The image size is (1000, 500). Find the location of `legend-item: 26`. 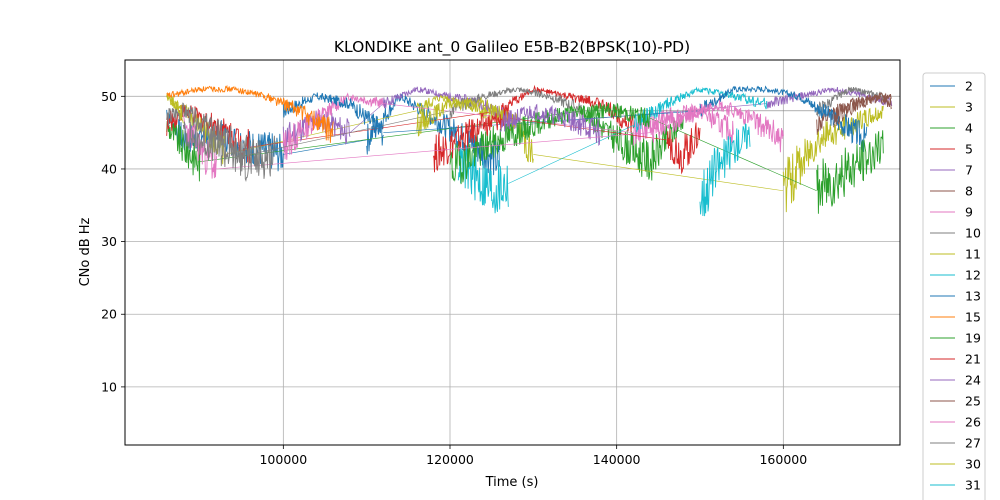

legend-item: 26 is located at coordinates (955, 422).